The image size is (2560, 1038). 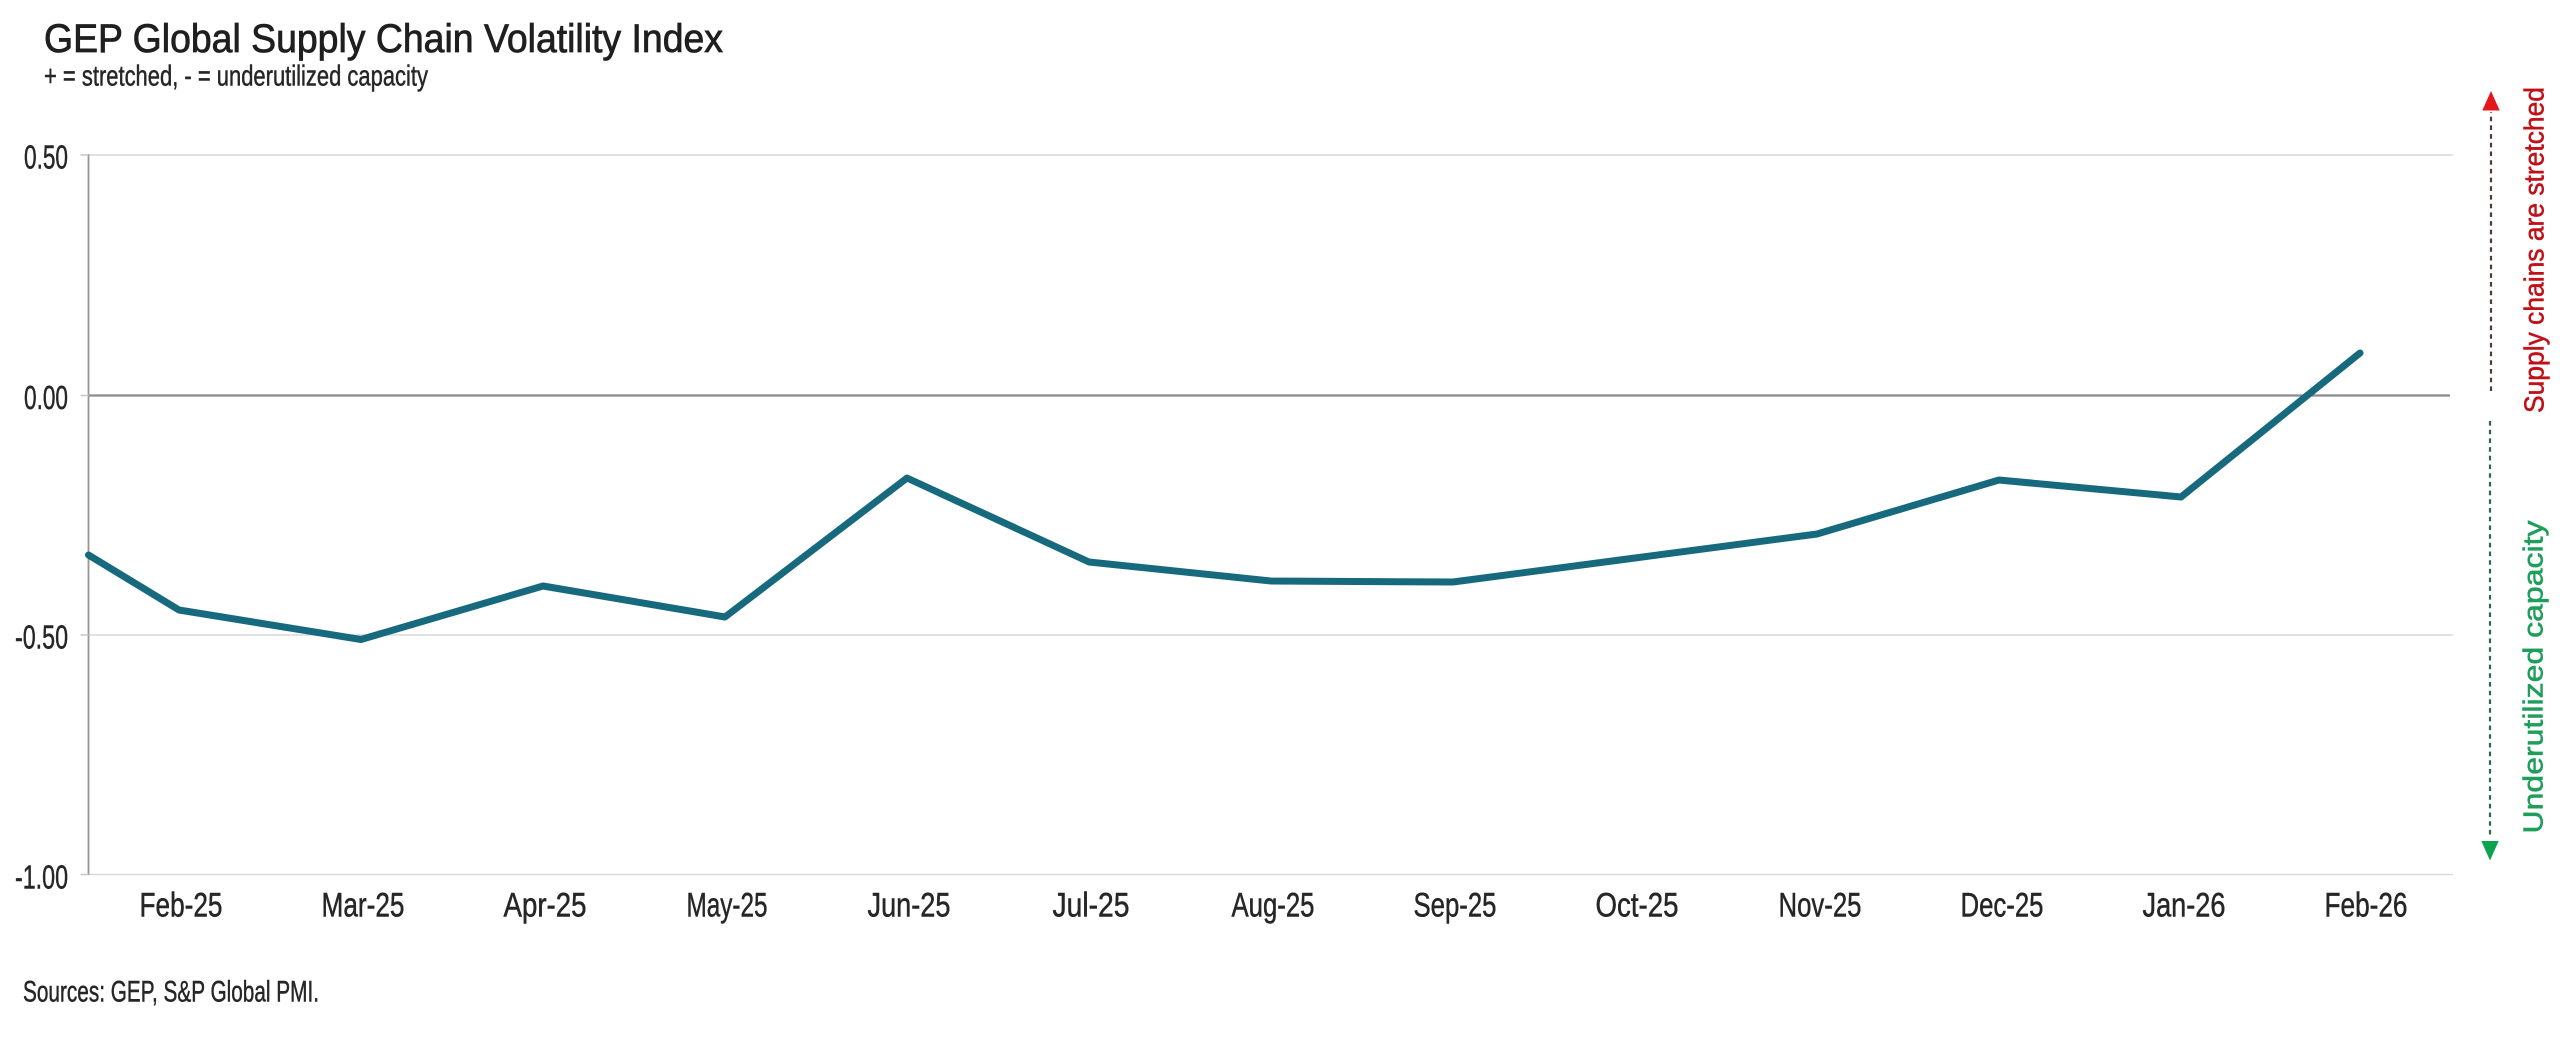 What do you see at coordinates (1273, 906) in the screenshot?
I see `svg-text: Aug-25` at bounding box center [1273, 906].